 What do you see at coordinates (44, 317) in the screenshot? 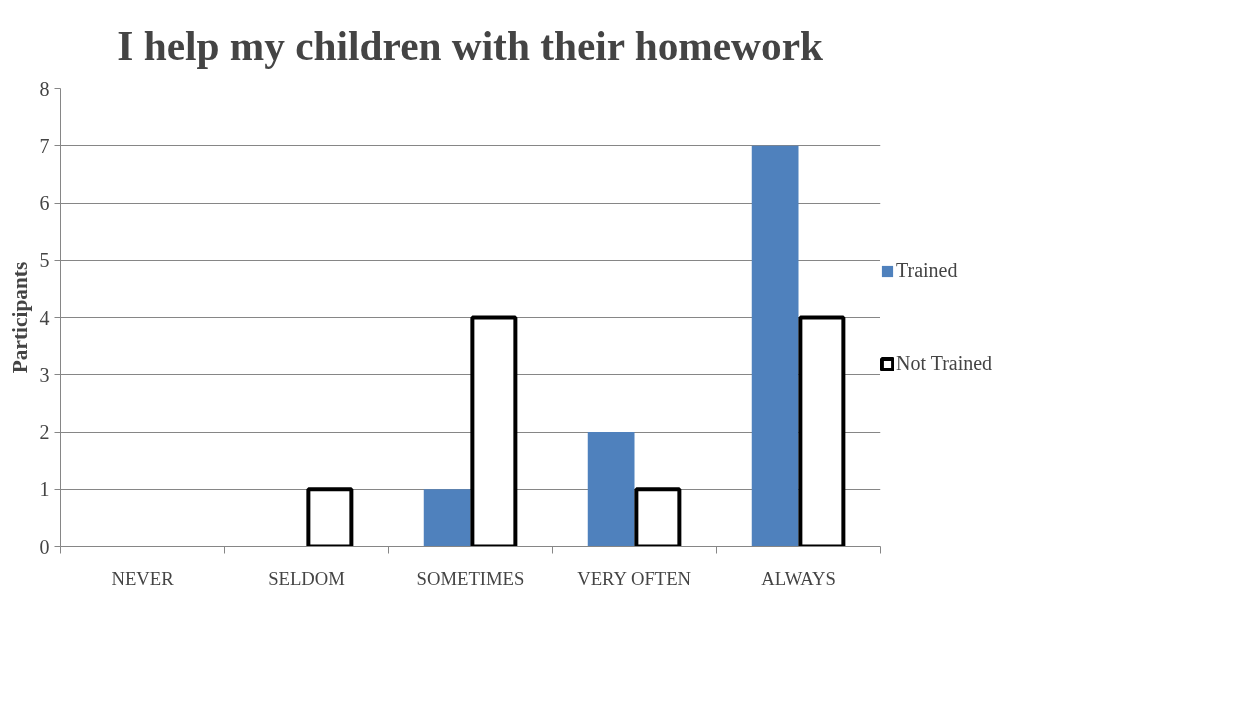
I see `y-tick-label: 4` at bounding box center [44, 317].